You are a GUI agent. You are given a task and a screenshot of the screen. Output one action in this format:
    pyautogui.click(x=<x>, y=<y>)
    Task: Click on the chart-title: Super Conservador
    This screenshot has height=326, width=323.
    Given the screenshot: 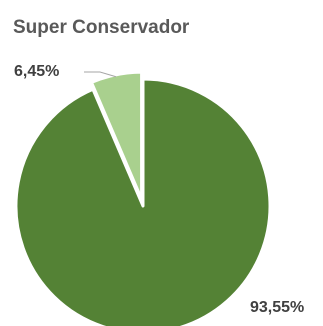 What is the action you would take?
    pyautogui.click(x=101, y=27)
    